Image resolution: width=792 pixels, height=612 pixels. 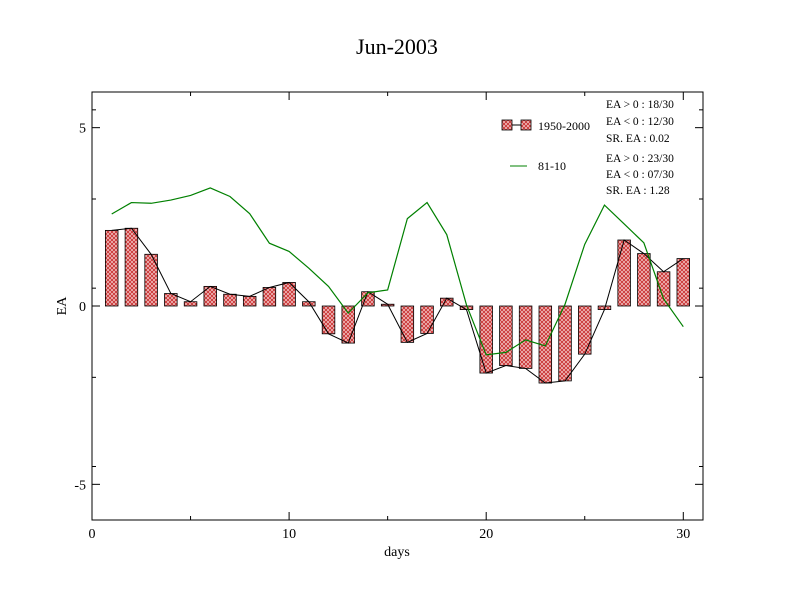 What do you see at coordinates (526, 125) in the screenshot?
I see `legend-swatch-1950-2000-right` at bounding box center [526, 125].